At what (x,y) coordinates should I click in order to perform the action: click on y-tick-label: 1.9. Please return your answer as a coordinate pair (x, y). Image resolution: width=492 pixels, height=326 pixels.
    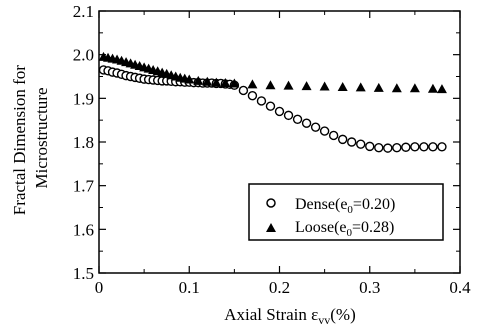
    Looking at the image, I should click on (83, 98).